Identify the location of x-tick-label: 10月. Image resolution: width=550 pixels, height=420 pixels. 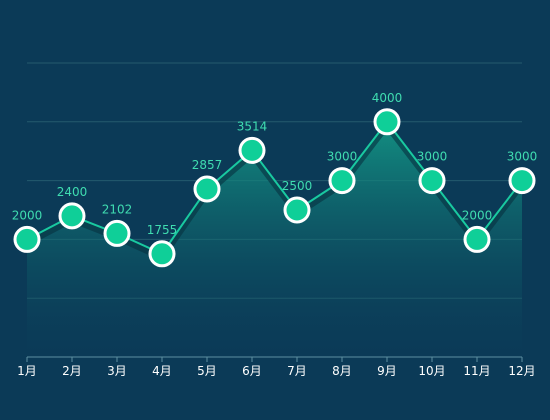
(431, 371).